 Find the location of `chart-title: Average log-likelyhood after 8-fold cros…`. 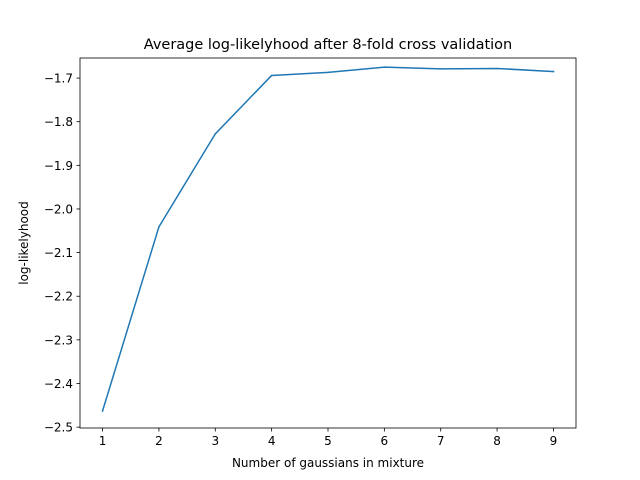

chart-title: Average log-likelyhood after 8-fold cros… is located at coordinates (328, 45).